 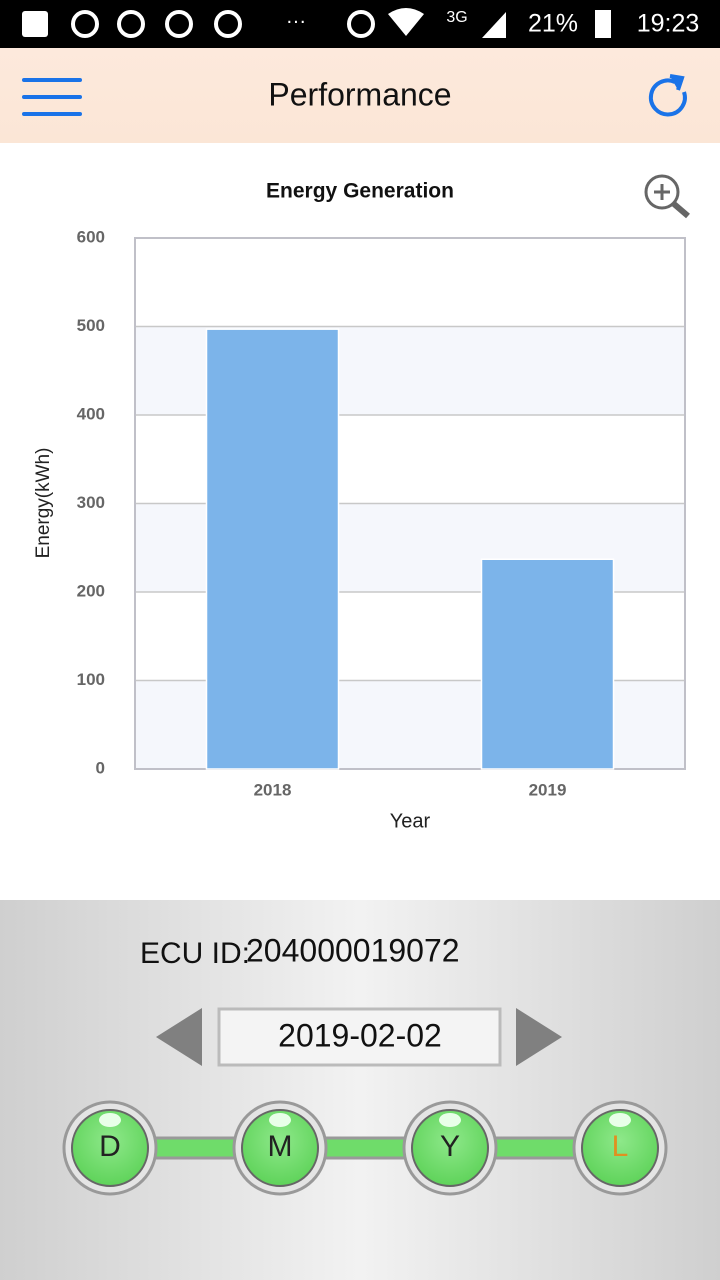 What do you see at coordinates (179, 1037) in the screenshot?
I see `previous-date-button` at bounding box center [179, 1037].